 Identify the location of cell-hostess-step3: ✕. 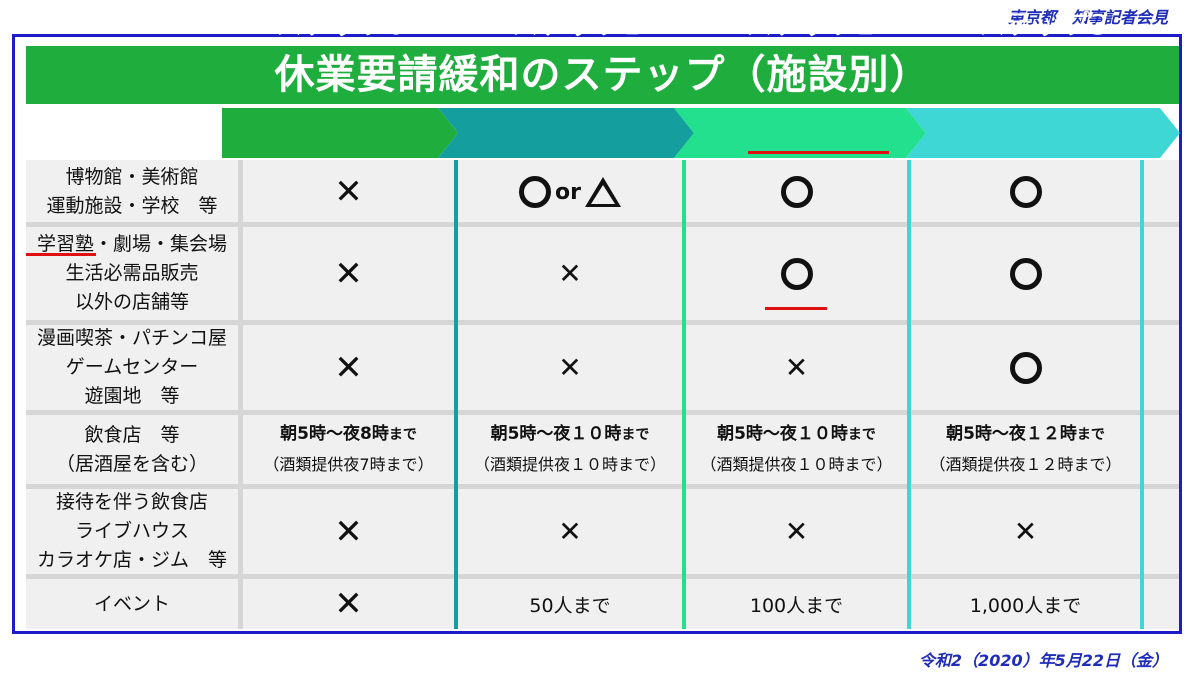
(1025, 531).